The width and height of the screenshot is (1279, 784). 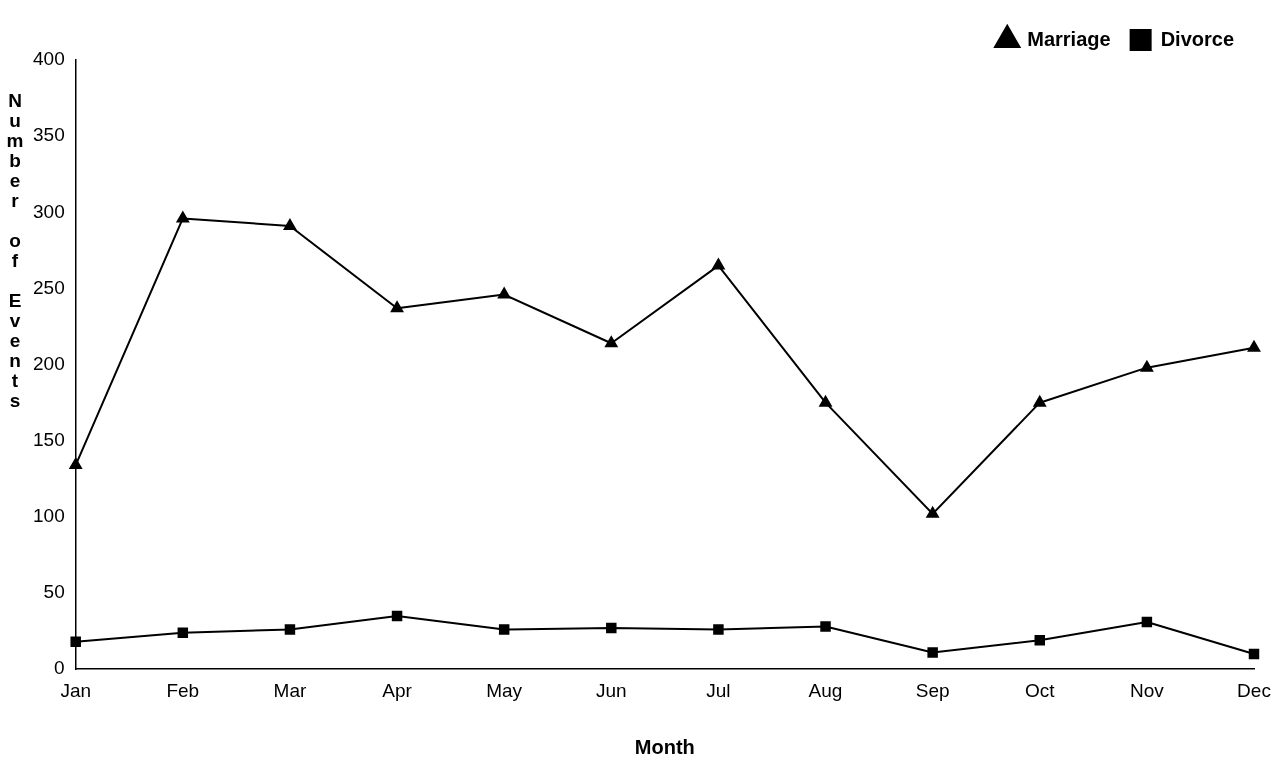 I want to click on legend-label: Marriage, so click(x=1069, y=38).